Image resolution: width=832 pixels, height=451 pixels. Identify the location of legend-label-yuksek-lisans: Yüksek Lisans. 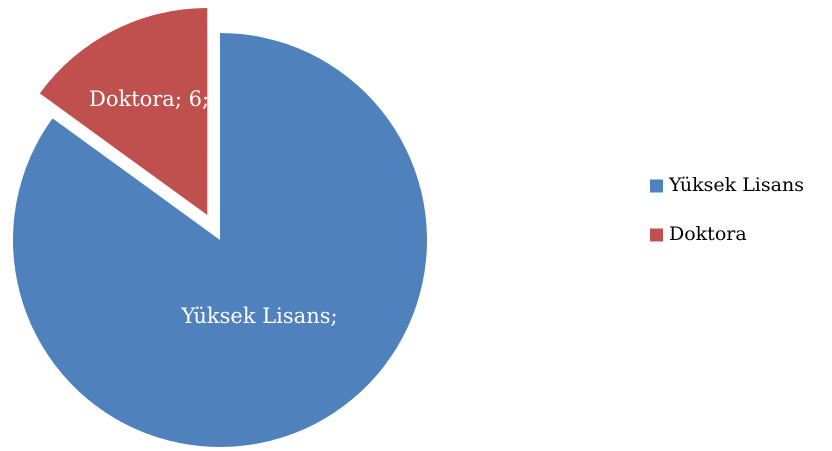
(736, 185).